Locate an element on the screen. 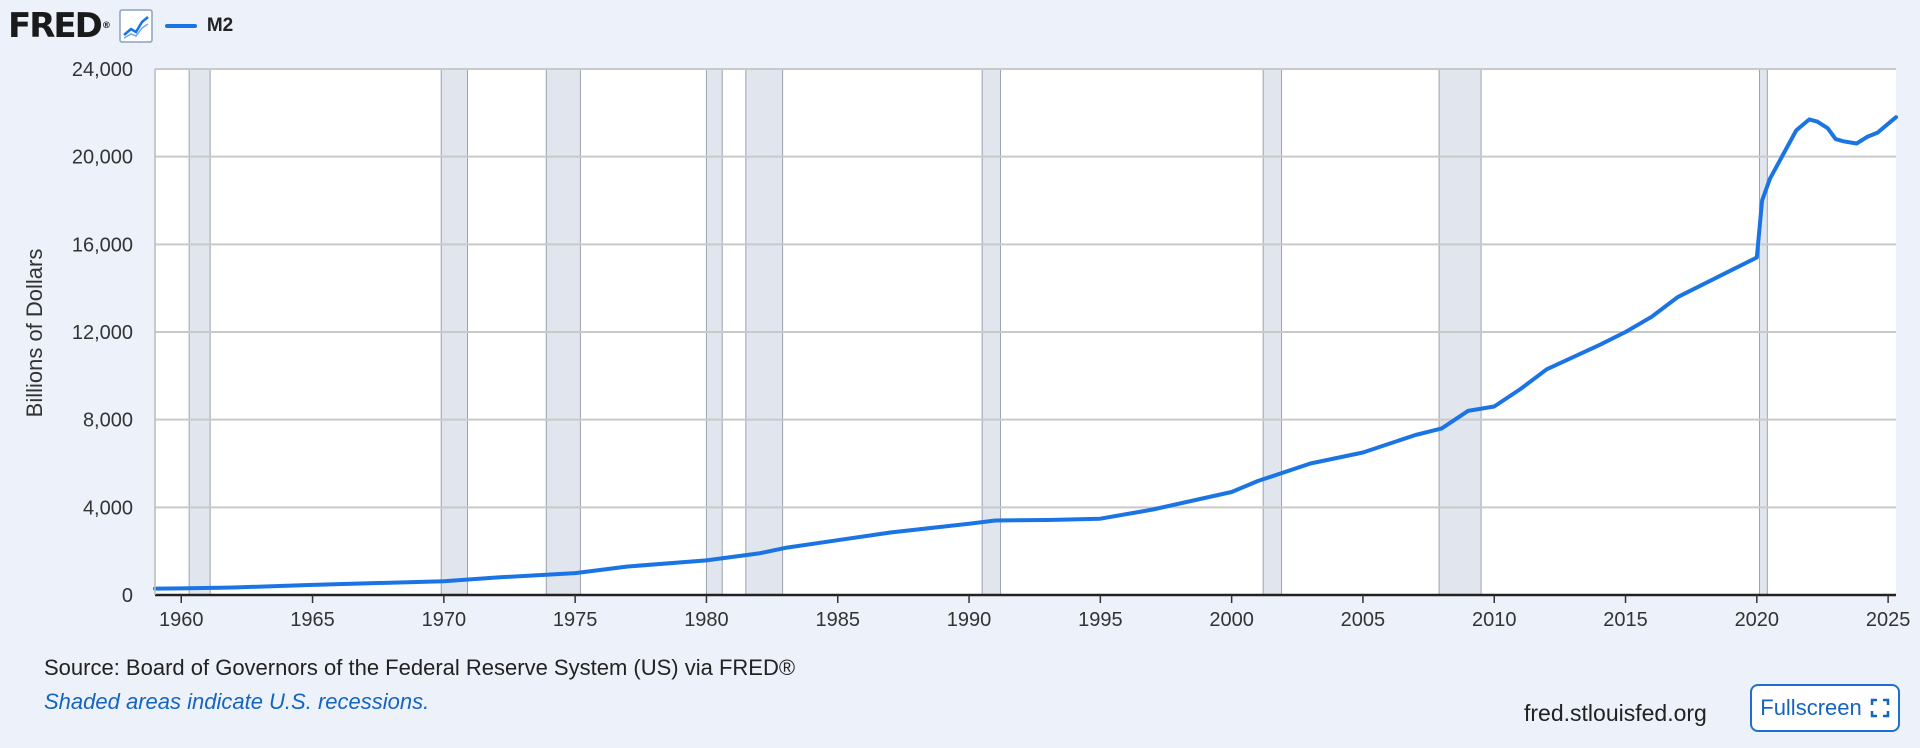 The image size is (1920, 748). y-tick-label-4000: 4,000 is located at coordinates (108, 508).